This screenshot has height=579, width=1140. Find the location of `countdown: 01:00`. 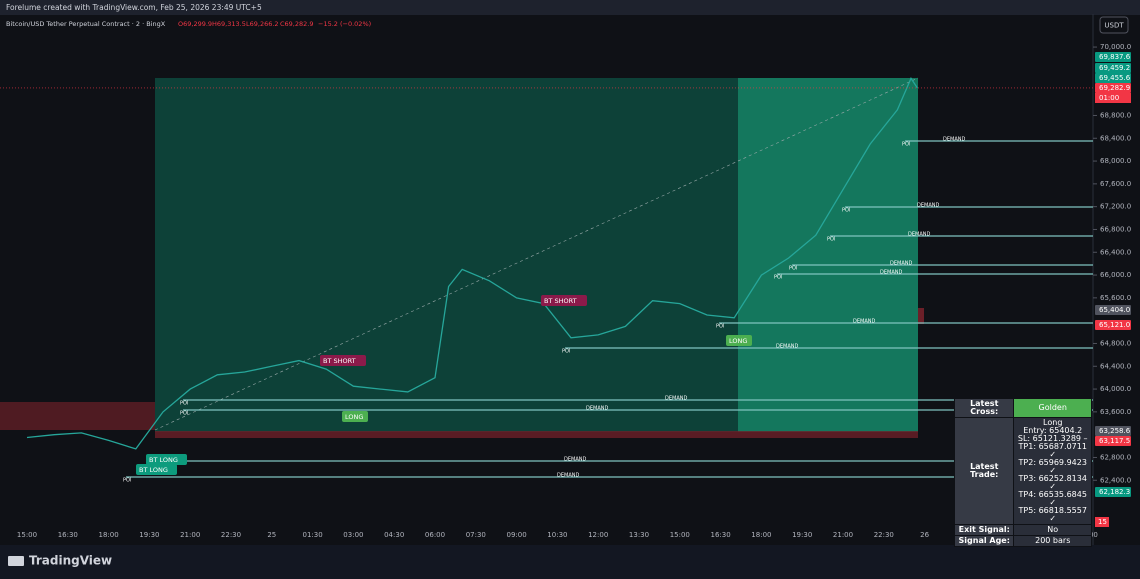

countdown: 01:00 is located at coordinates (1109, 98).